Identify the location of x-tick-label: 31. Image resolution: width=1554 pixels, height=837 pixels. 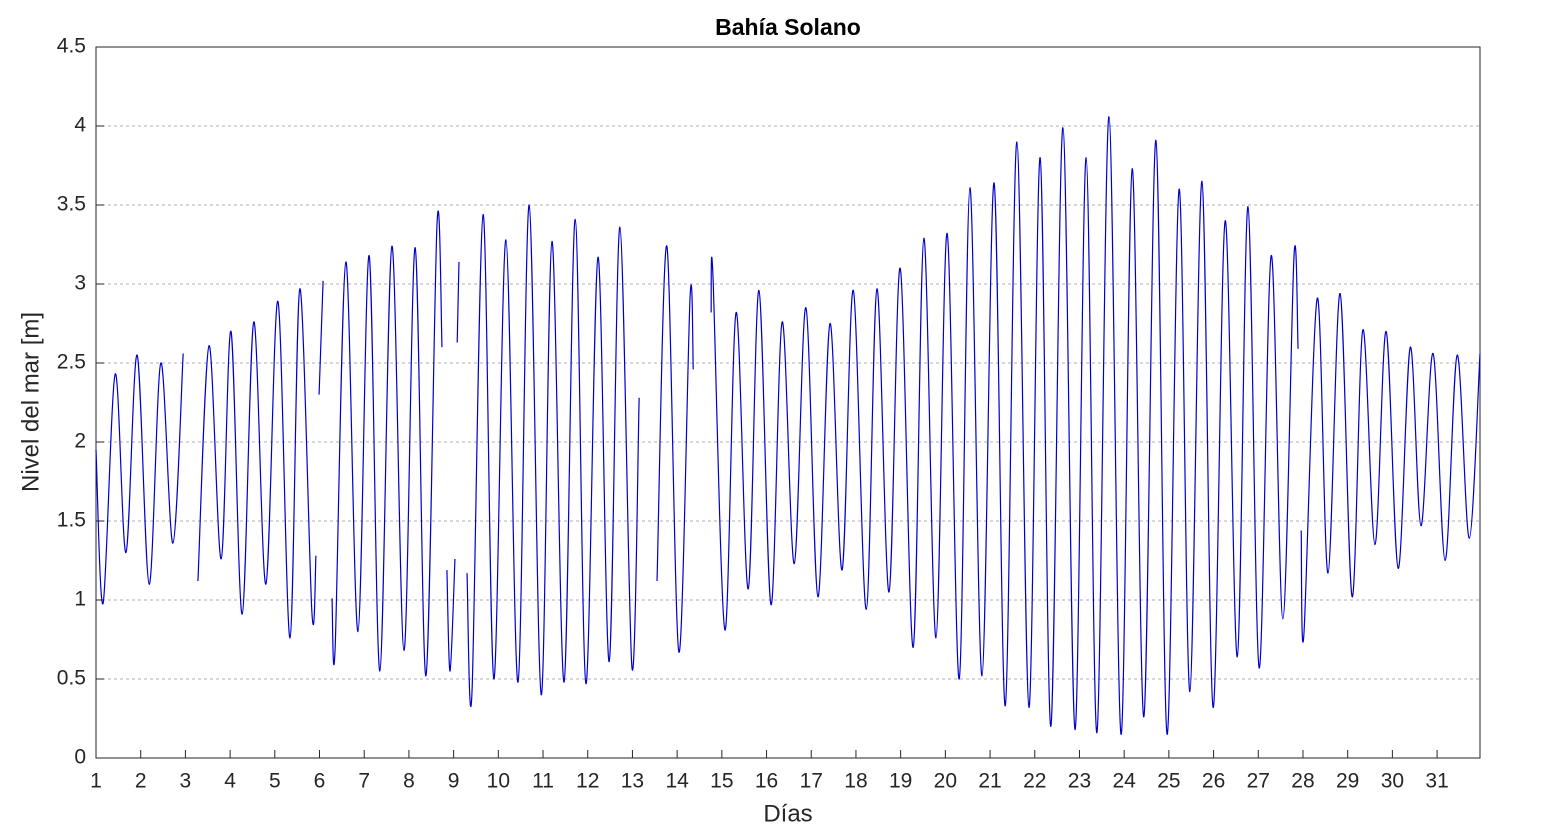
(1436, 781).